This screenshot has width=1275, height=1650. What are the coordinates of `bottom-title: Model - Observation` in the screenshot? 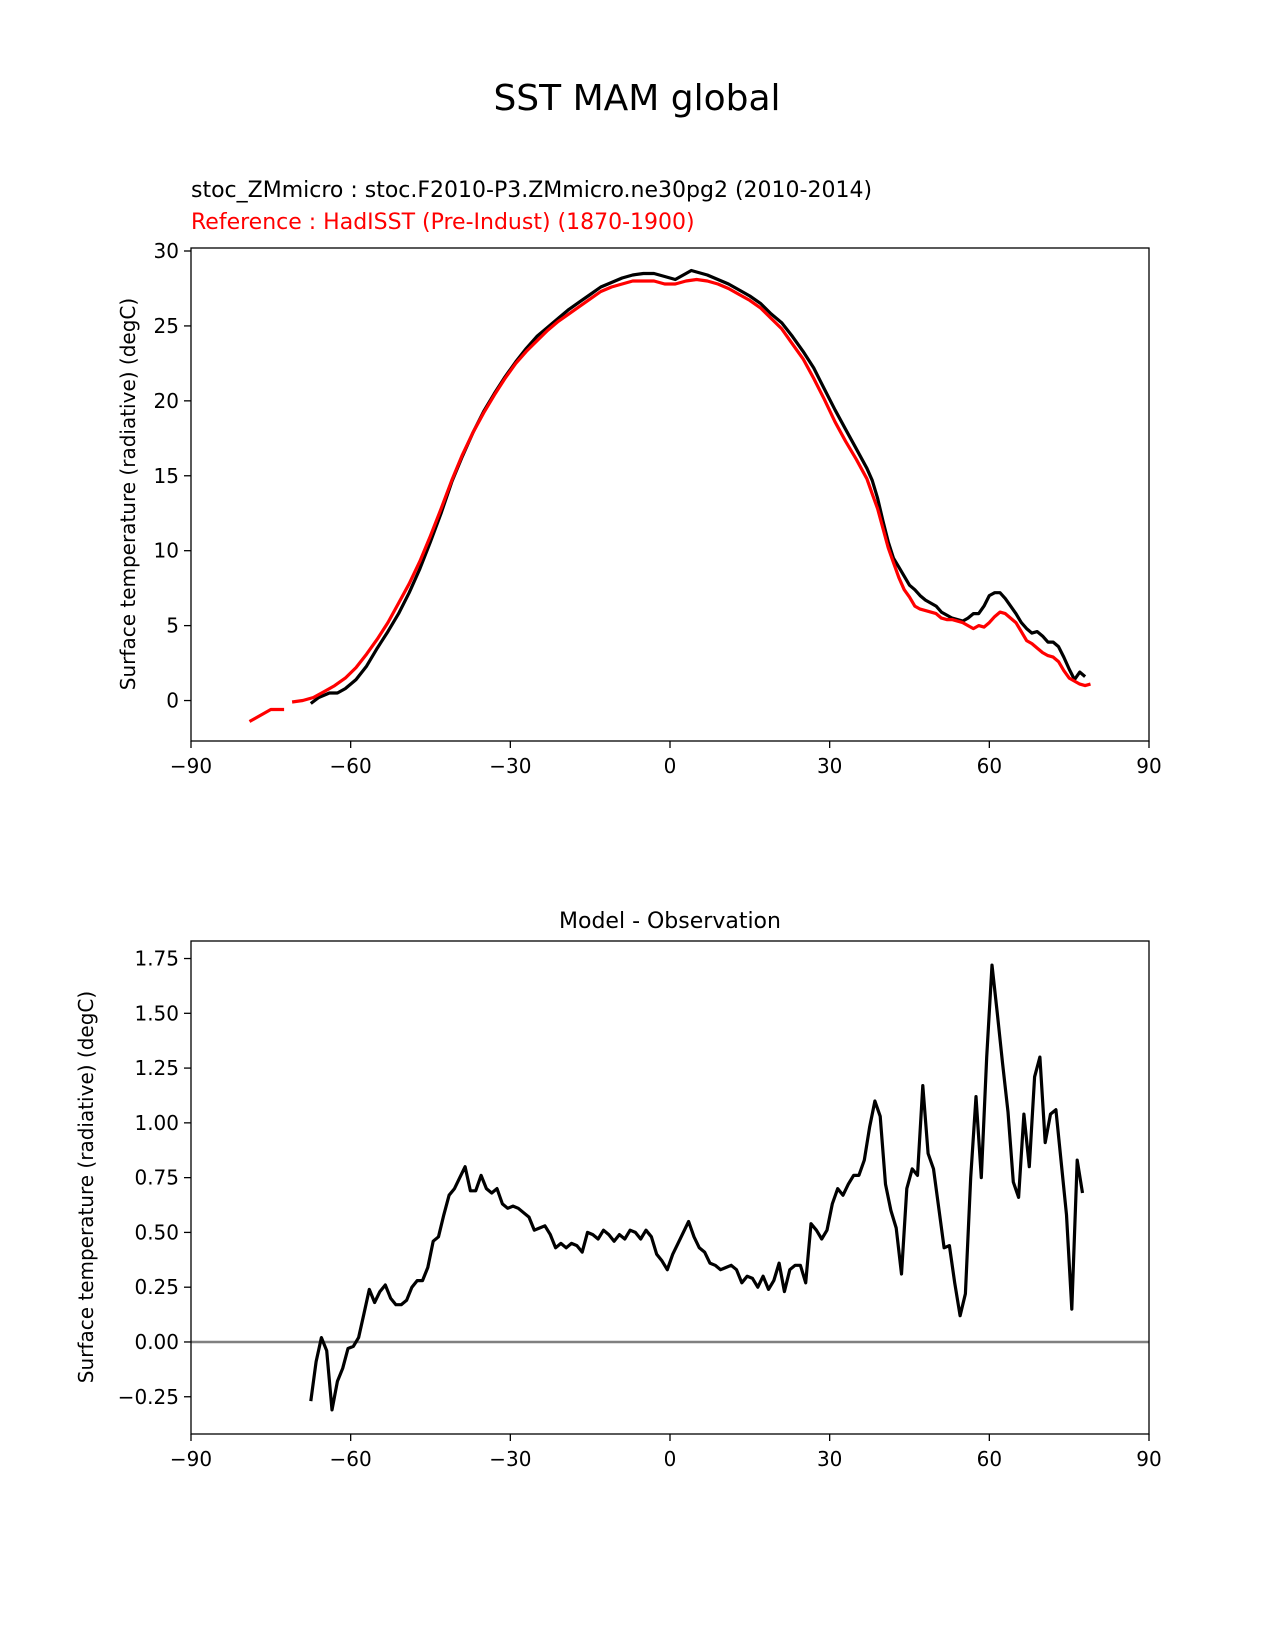 It's located at (670, 921).